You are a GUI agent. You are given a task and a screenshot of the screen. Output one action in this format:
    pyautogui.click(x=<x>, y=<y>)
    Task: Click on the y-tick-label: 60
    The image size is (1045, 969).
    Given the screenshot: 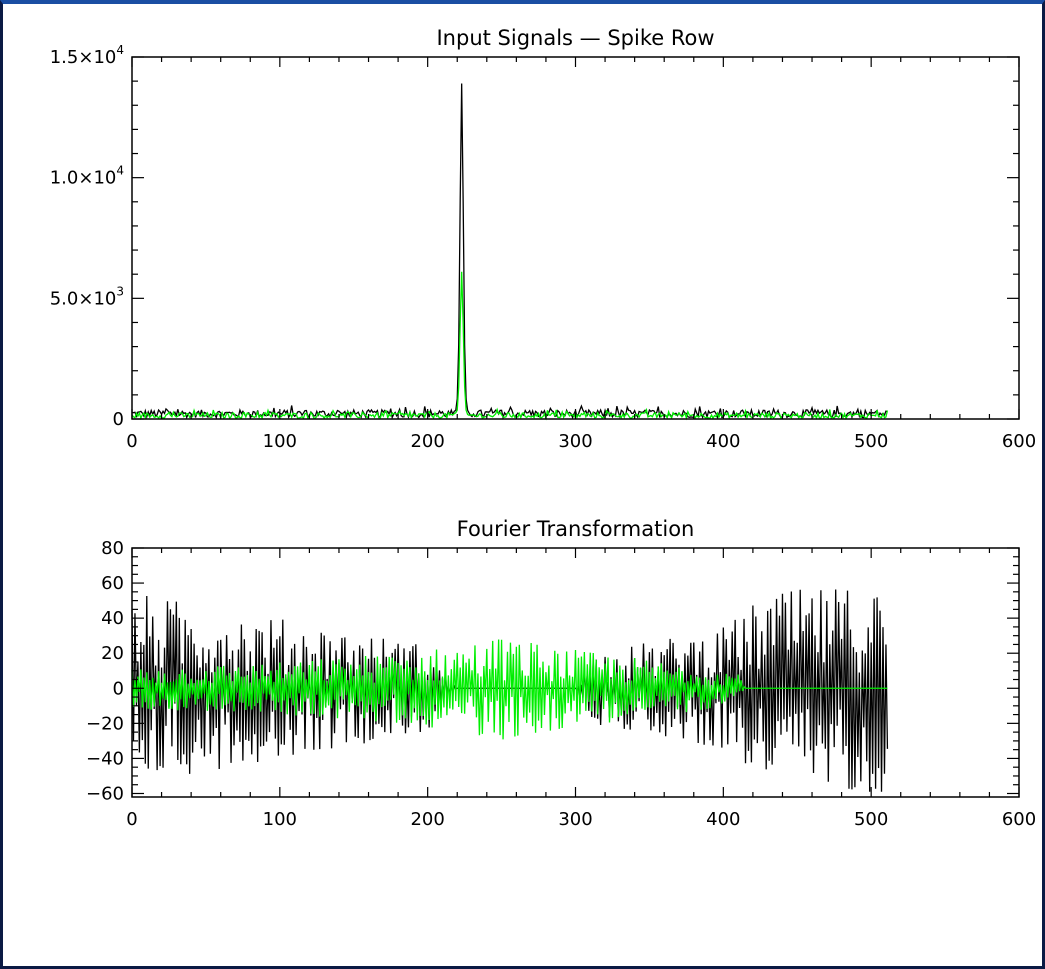 What is the action you would take?
    pyautogui.click(x=112, y=583)
    